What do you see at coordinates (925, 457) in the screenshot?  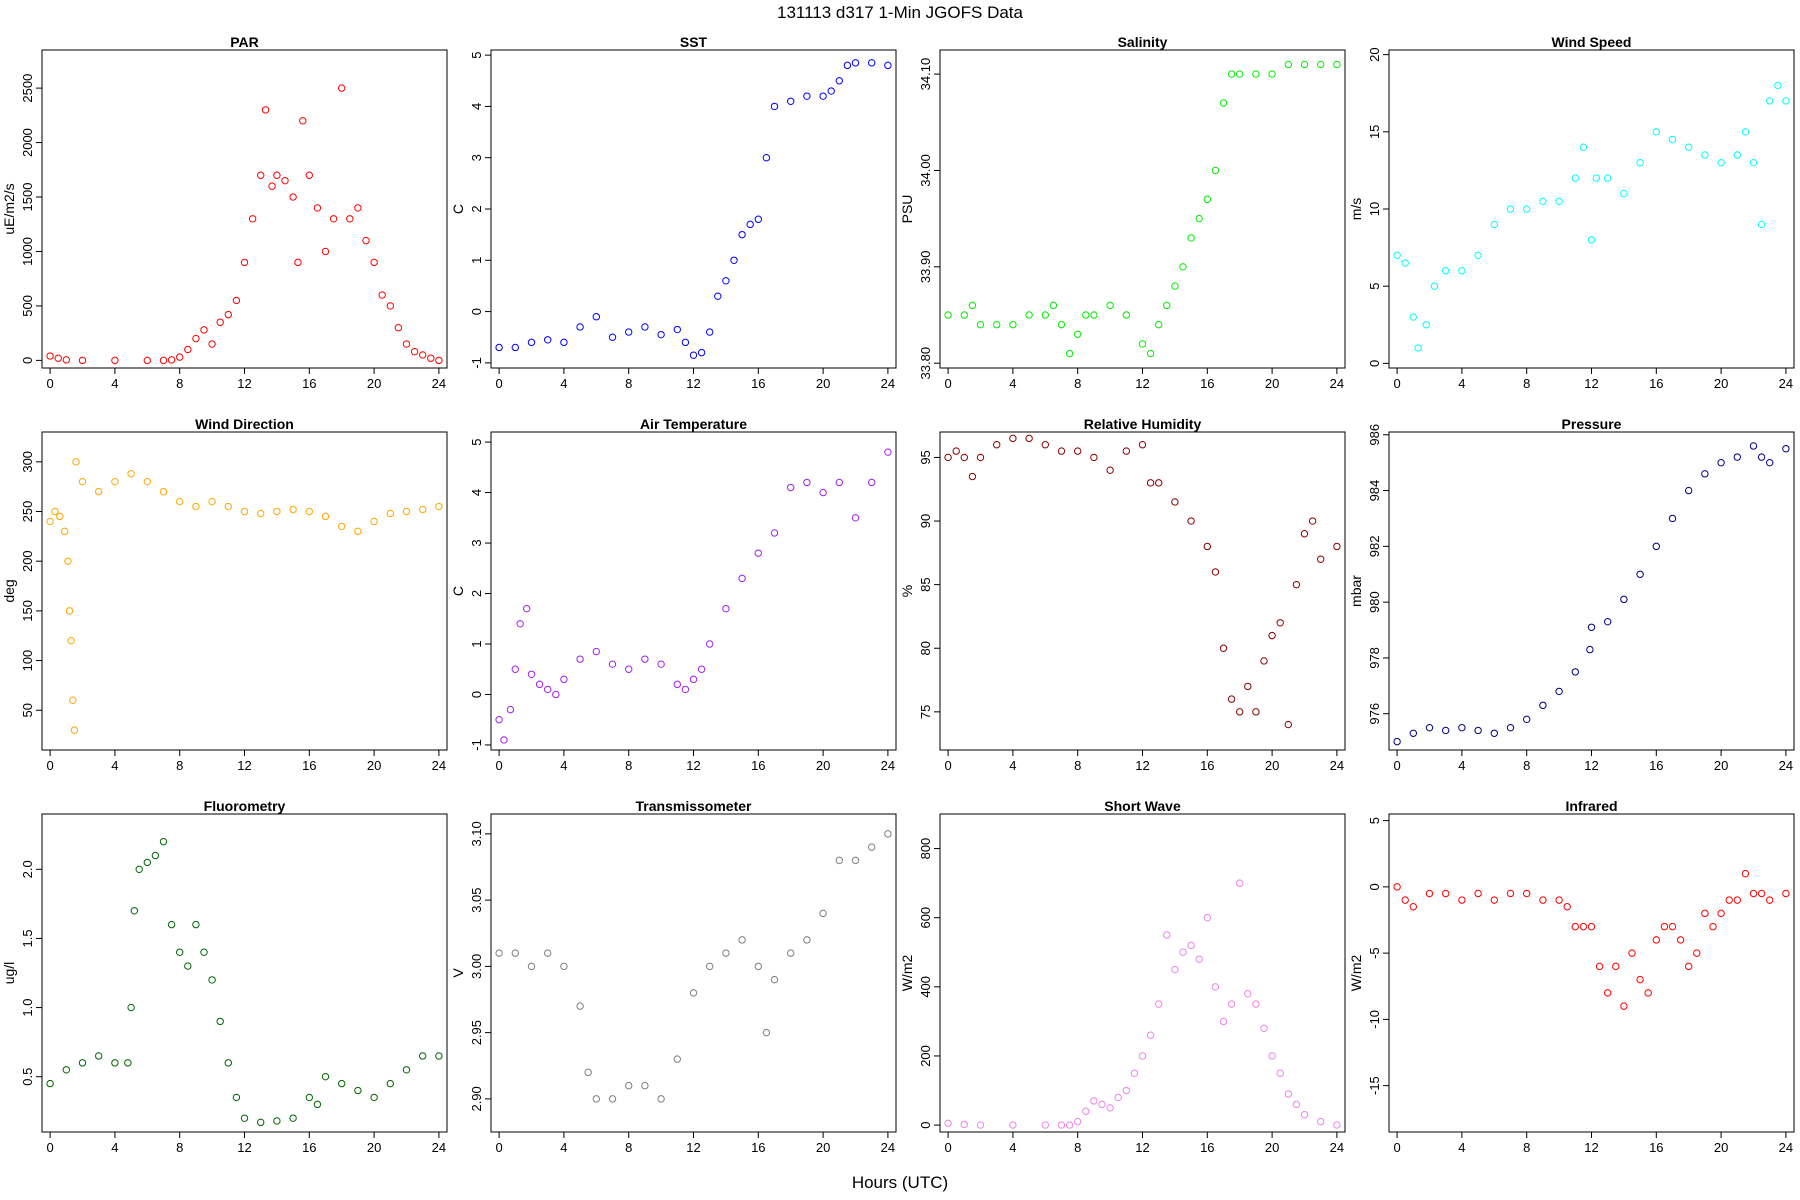 I see `y-tick-label: 95` at bounding box center [925, 457].